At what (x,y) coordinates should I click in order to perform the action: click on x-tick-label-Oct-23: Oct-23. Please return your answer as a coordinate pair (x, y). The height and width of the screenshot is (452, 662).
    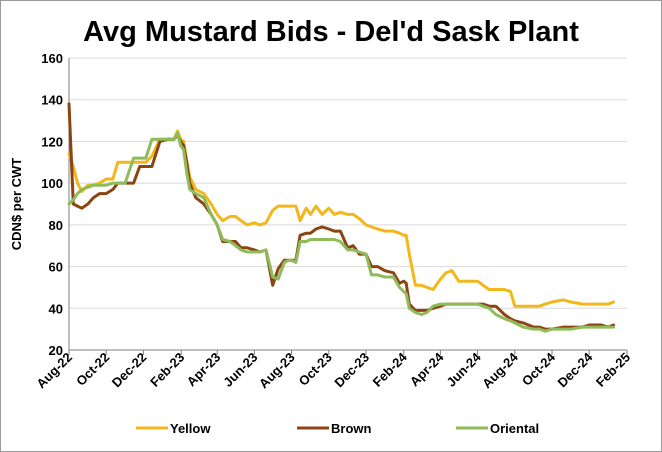
    Looking at the image, I should click on (315, 369).